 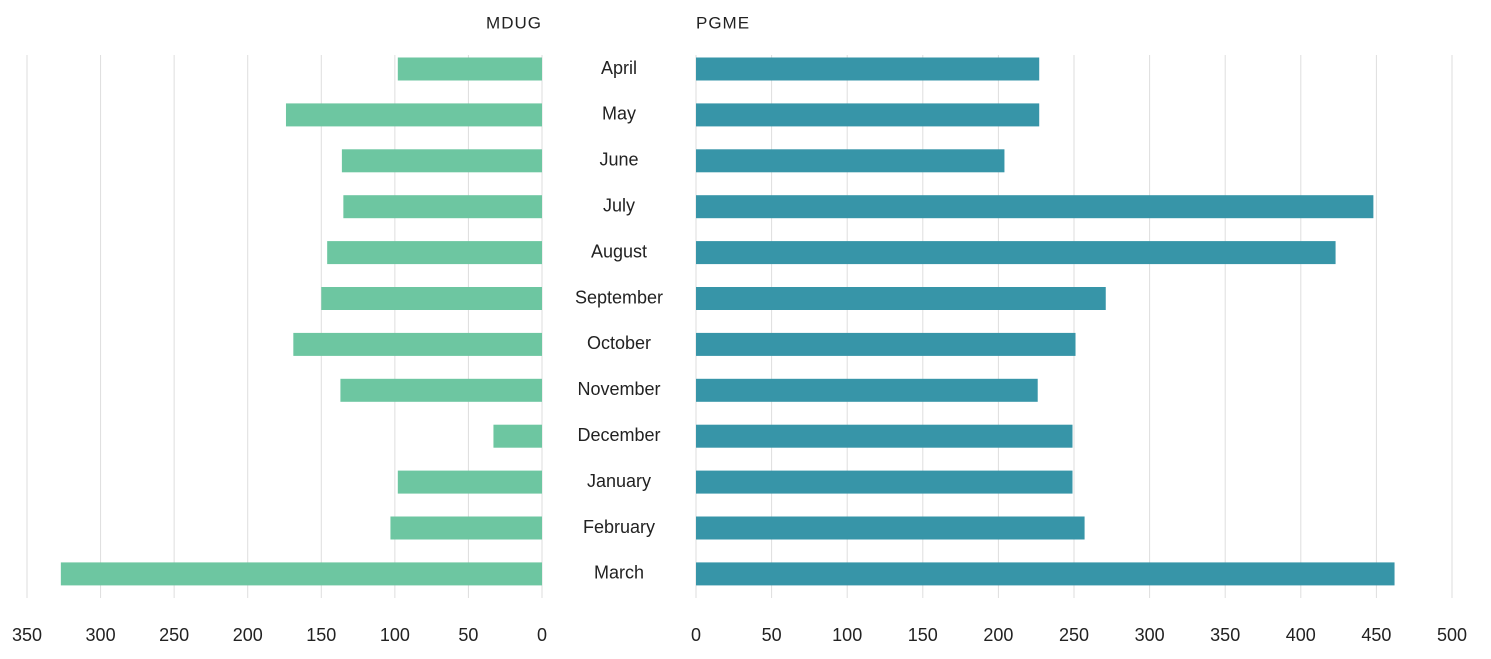 What do you see at coordinates (1301, 635) in the screenshot?
I see `x-tick-label: 400` at bounding box center [1301, 635].